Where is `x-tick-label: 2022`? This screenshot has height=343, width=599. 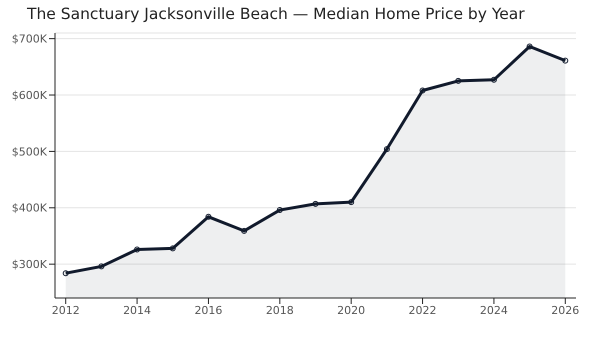 x-tick-label: 2022 is located at coordinates (422, 310).